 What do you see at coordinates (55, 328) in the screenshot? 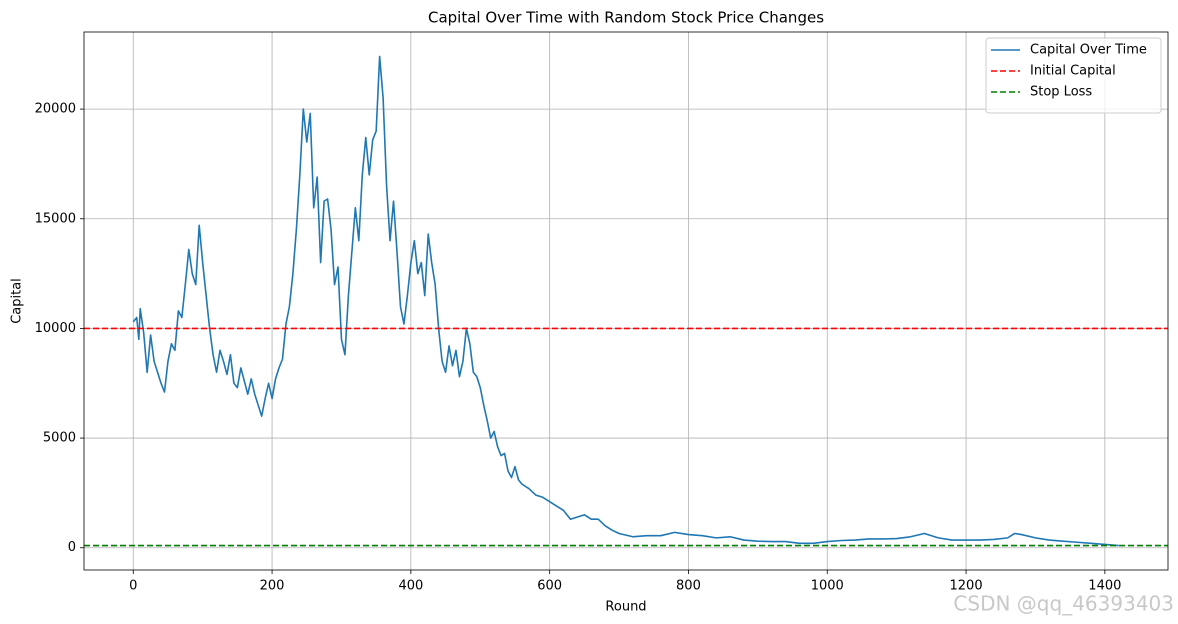
I see `y-tick-label: 10000` at bounding box center [55, 328].